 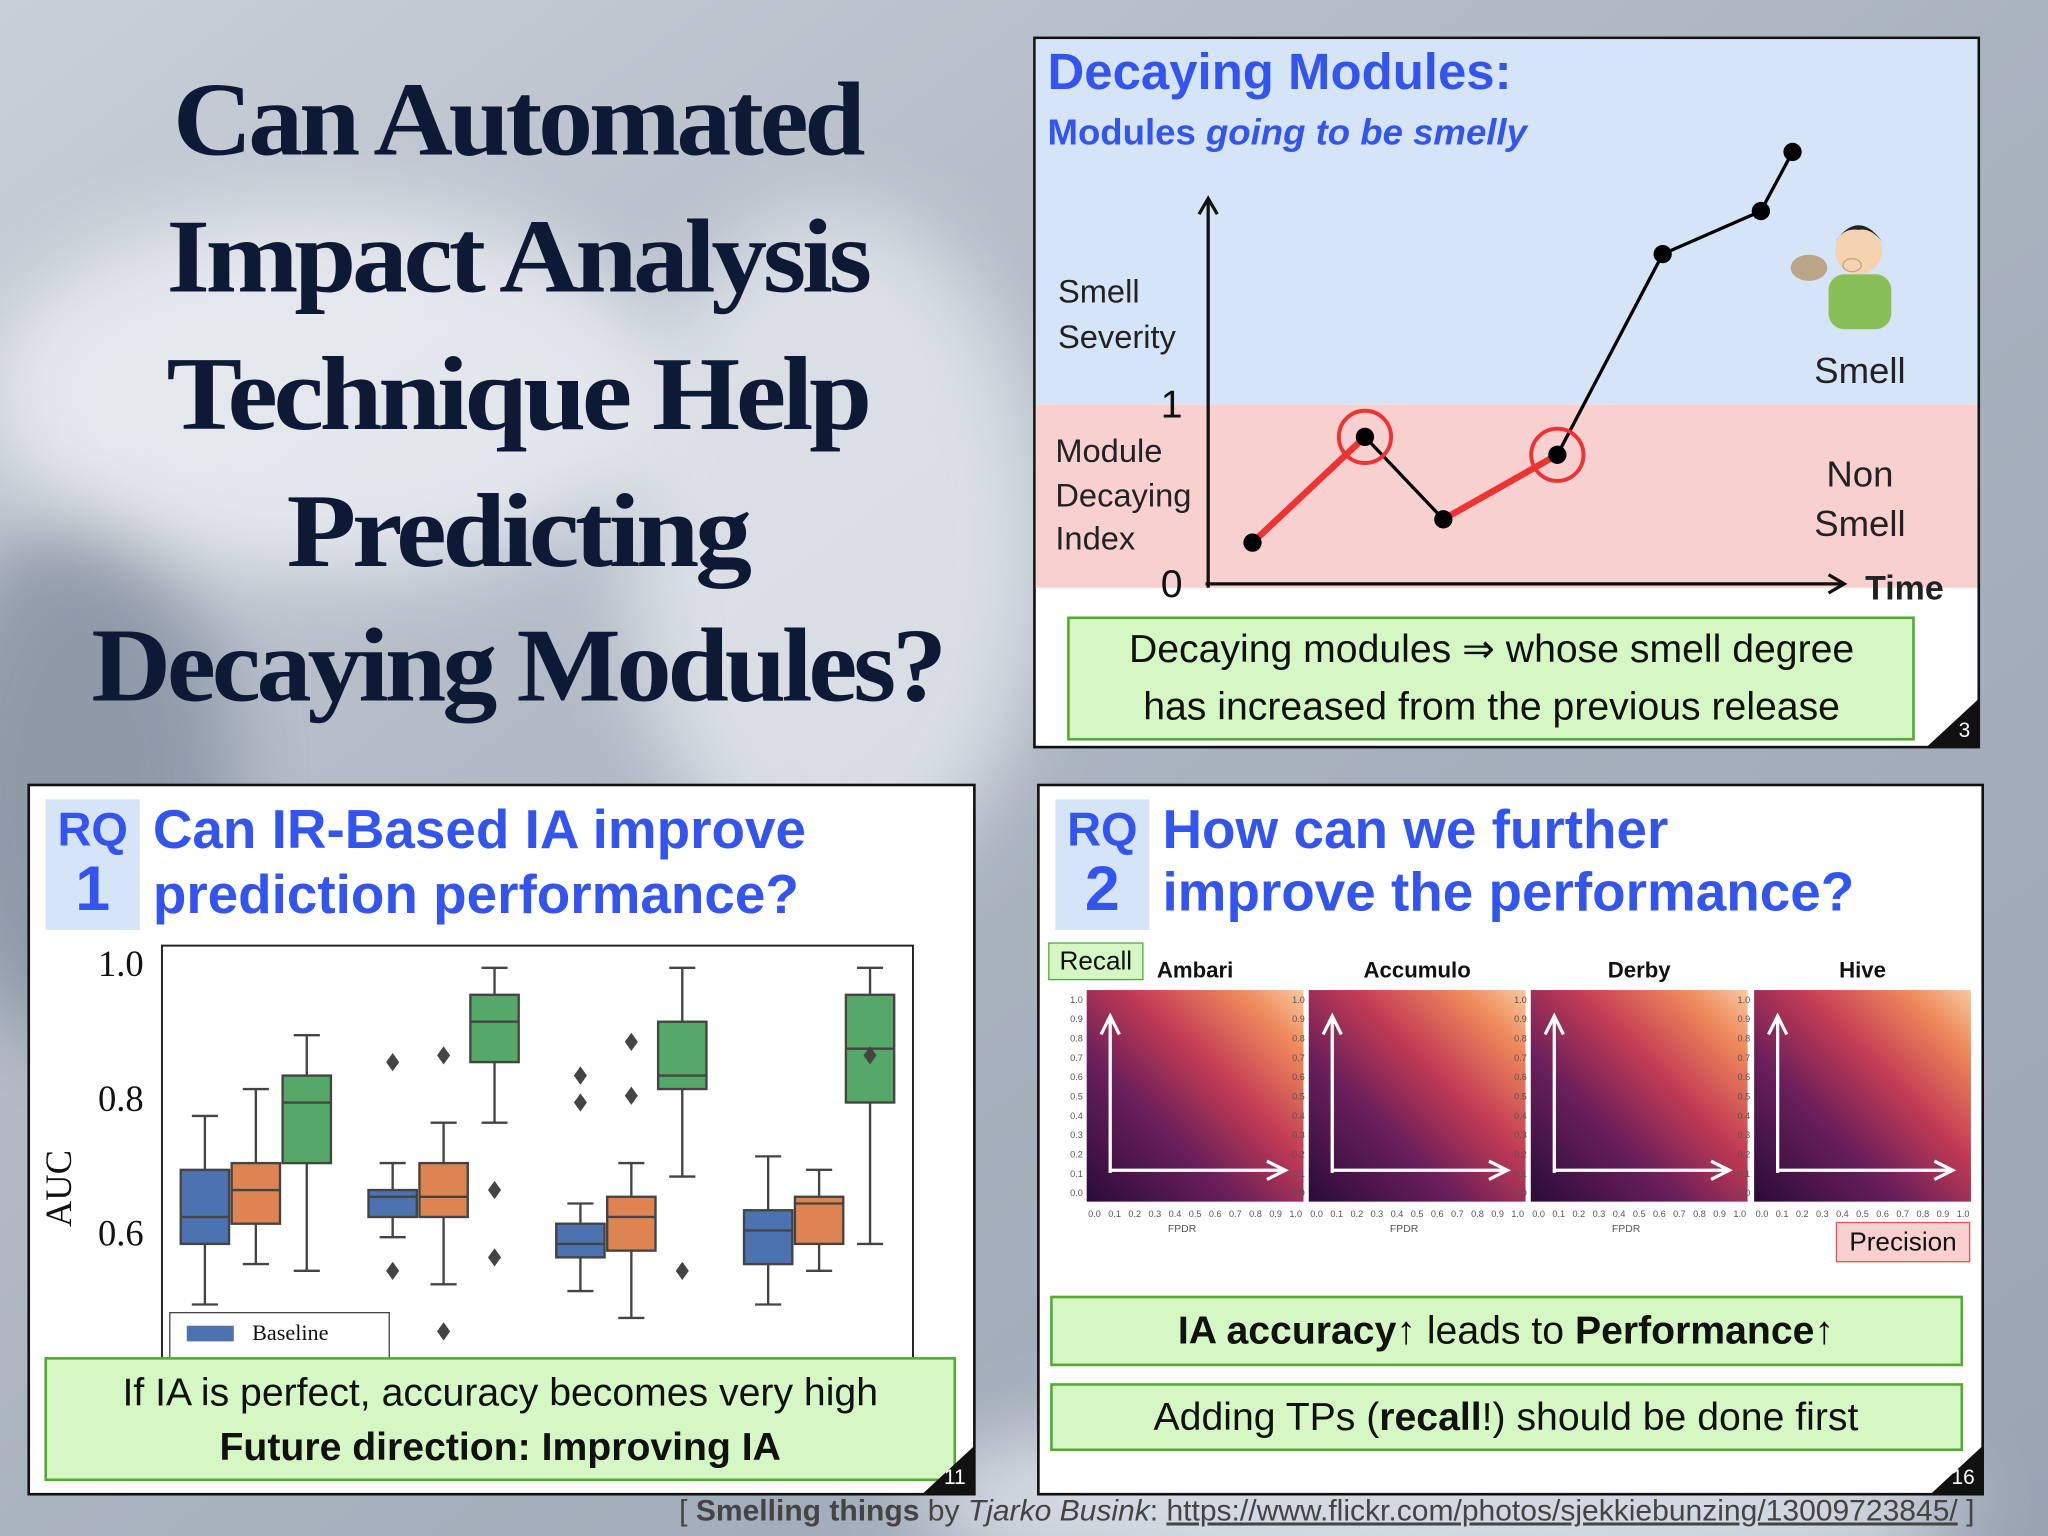 I want to click on note-line: Future direction: Improving IA, so click(x=500, y=1447).